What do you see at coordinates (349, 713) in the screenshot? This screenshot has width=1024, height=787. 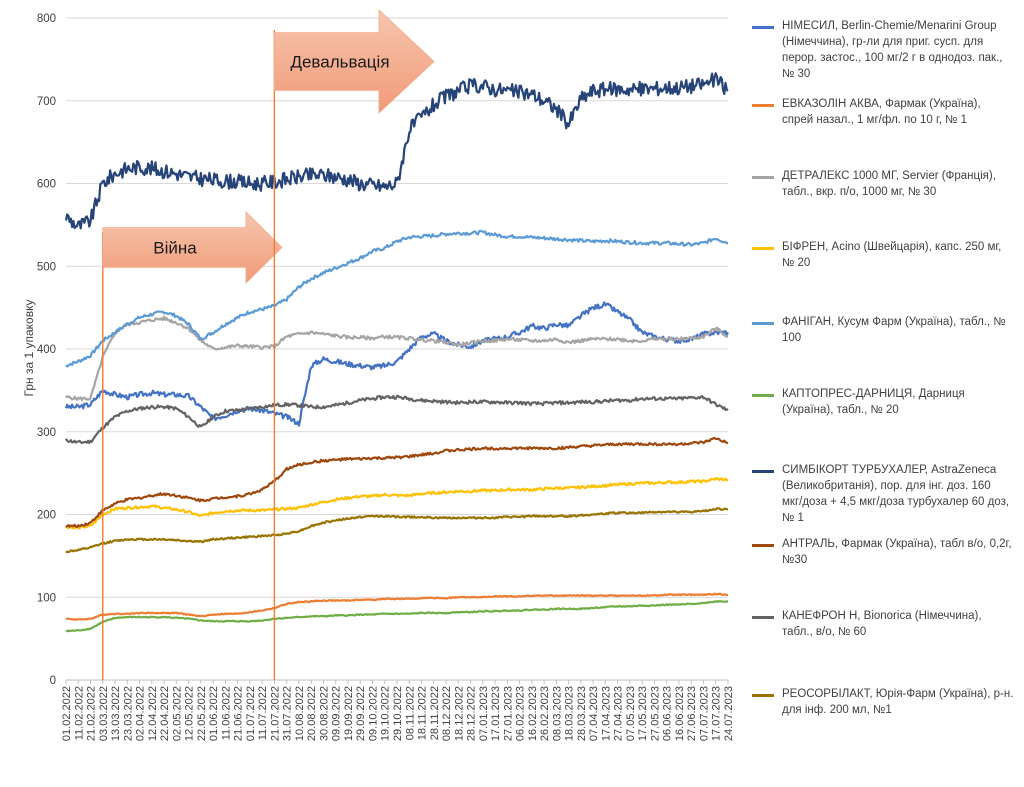 I see `x-tick-label: 19.09.2022` at bounding box center [349, 713].